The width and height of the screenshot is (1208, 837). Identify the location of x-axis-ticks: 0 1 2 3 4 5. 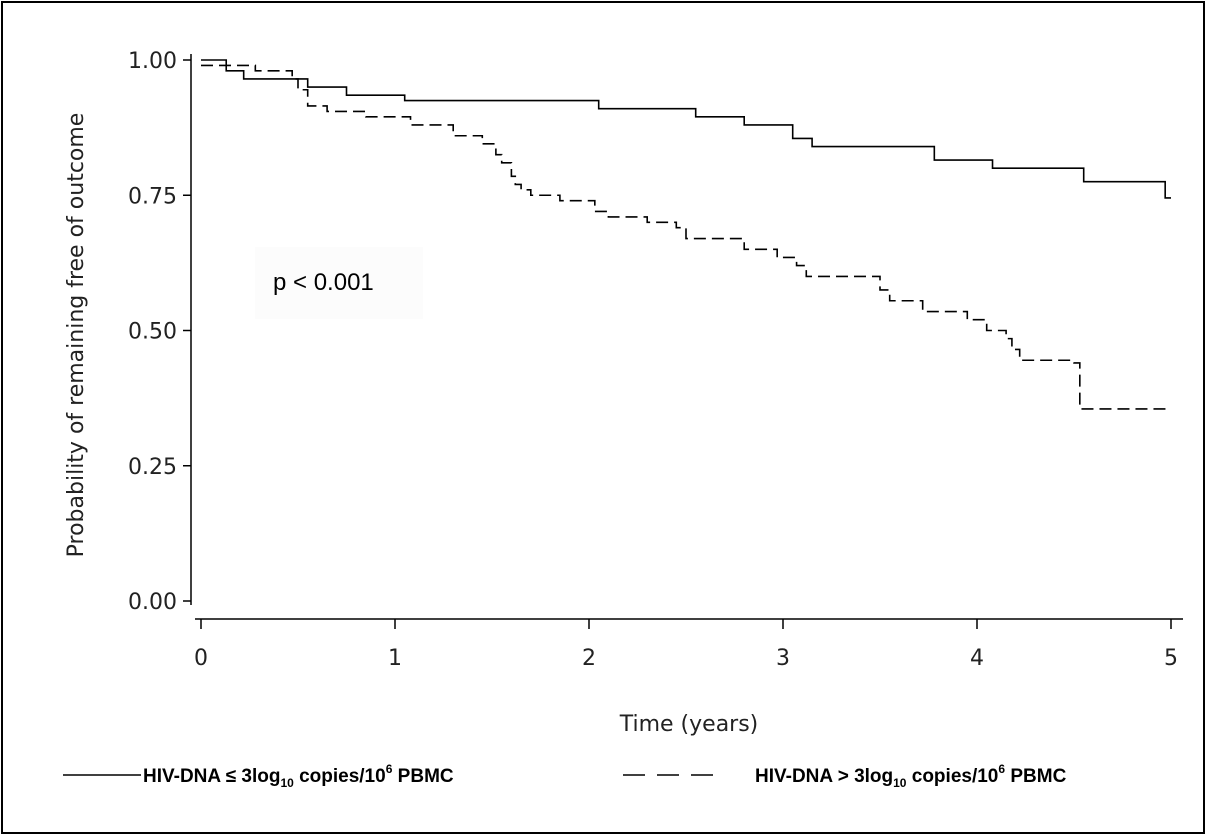
(686, 645).